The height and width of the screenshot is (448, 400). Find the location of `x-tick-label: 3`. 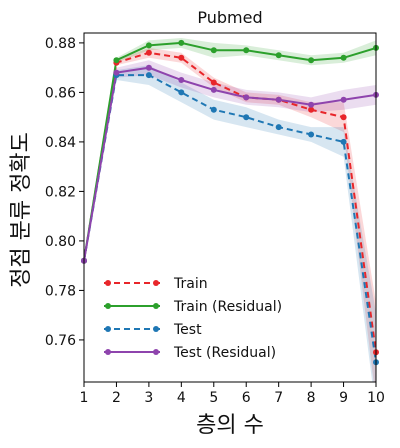

x-tick-label: 3 is located at coordinates (148, 398).